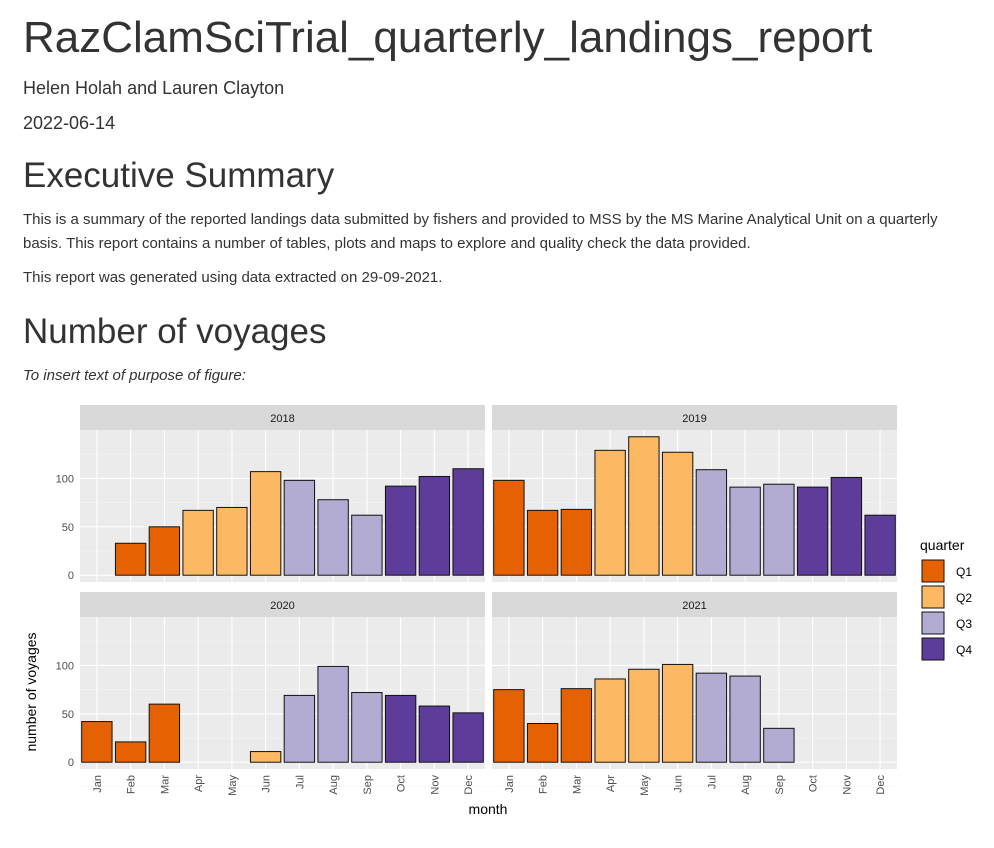  Describe the element at coordinates (400, 728) in the screenshot. I see `bar-2020-Oct` at that location.